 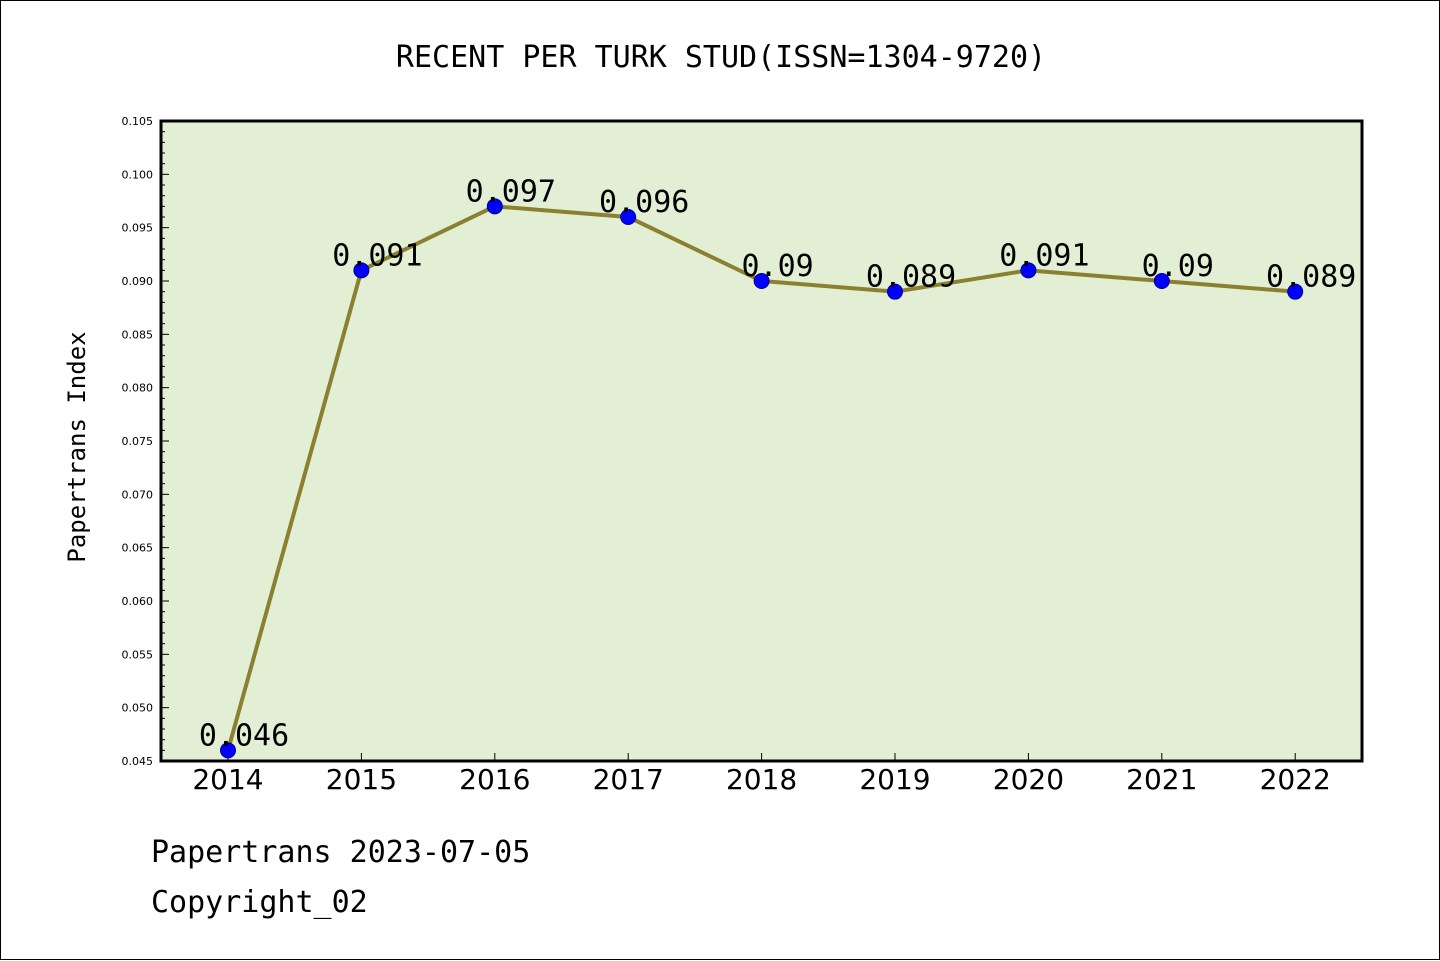 I want to click on data-label: 0.096, so click(x=644, y=202).